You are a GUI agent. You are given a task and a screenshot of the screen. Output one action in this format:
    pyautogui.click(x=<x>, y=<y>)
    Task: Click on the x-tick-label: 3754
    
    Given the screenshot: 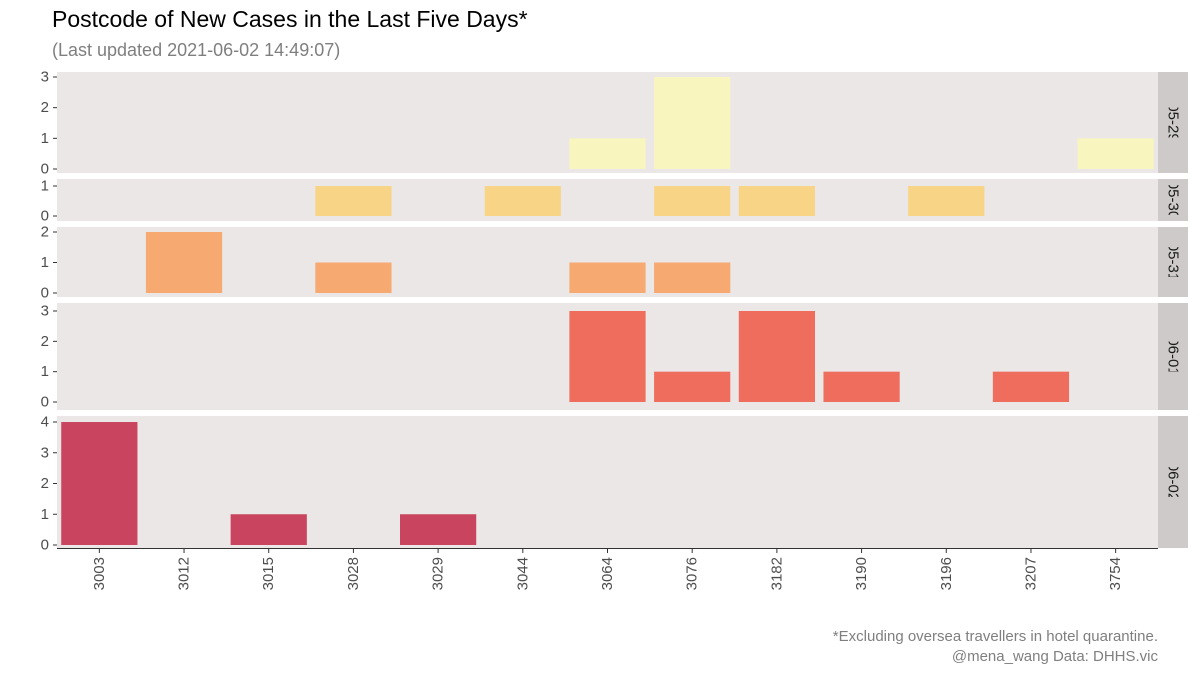 What is the action you would take?
    pyautogui.click(x=1115, y=573)
    